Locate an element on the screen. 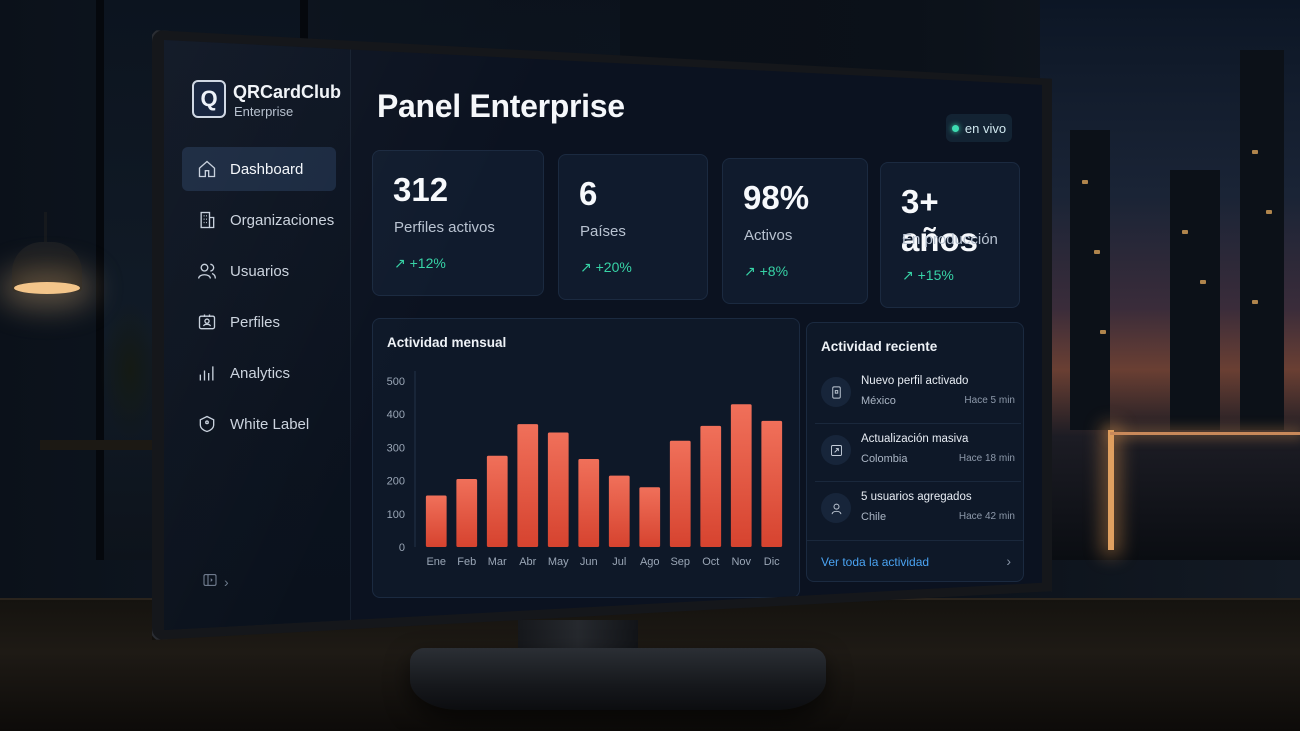  sidebar-item-usuarios: Usuarios is located at coordinates (259, 271).